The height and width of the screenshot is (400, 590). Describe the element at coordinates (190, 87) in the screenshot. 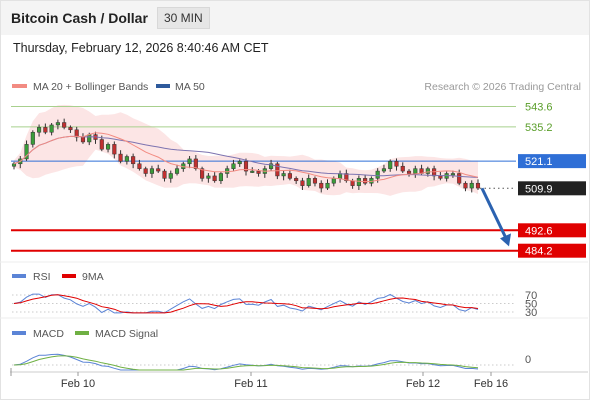

I see `ma50-legend-label: MA 50` at that location.